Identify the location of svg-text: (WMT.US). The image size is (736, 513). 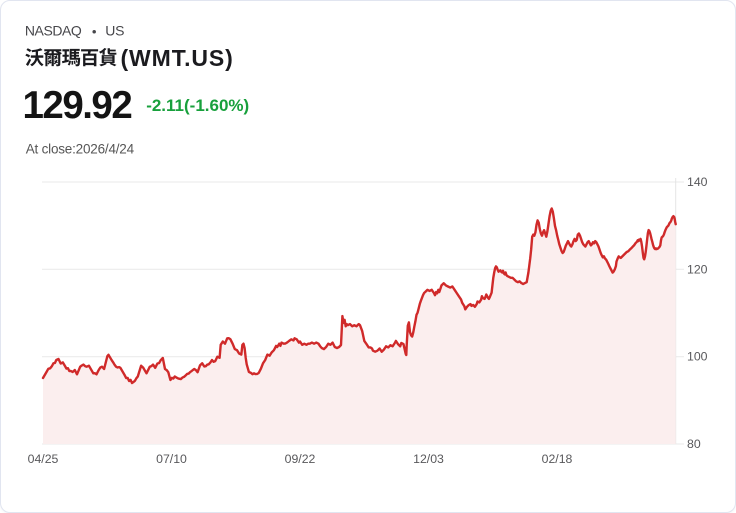
(177, 58).